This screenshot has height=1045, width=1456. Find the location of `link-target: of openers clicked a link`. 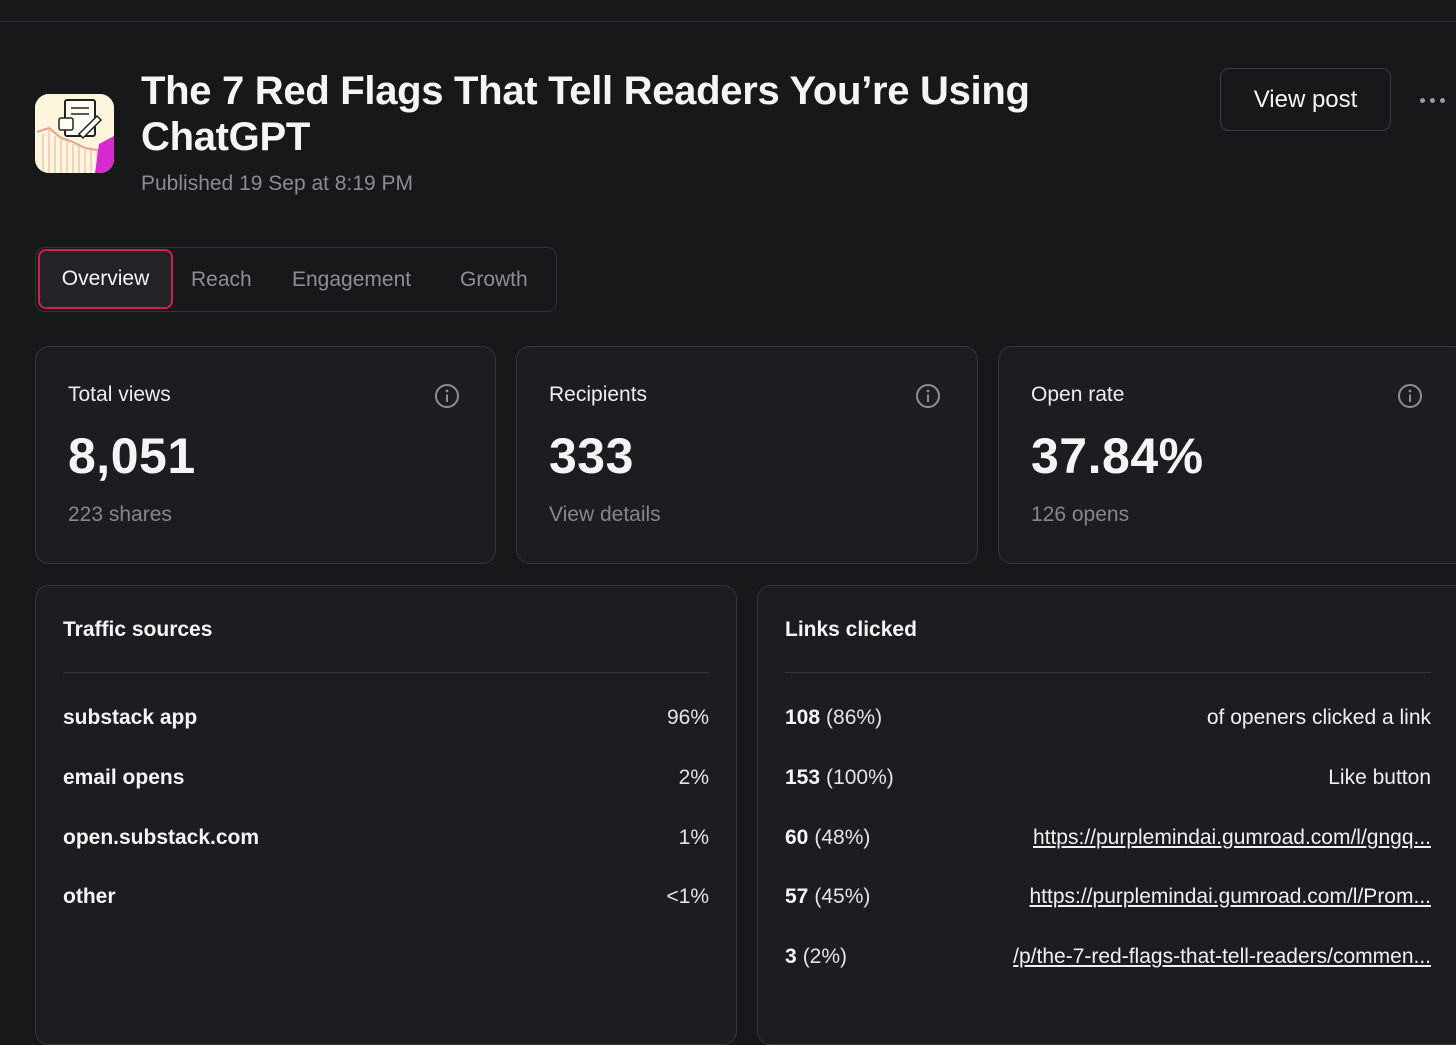

link-target: of openers clicked a link is located at coordinates (1318, 717).